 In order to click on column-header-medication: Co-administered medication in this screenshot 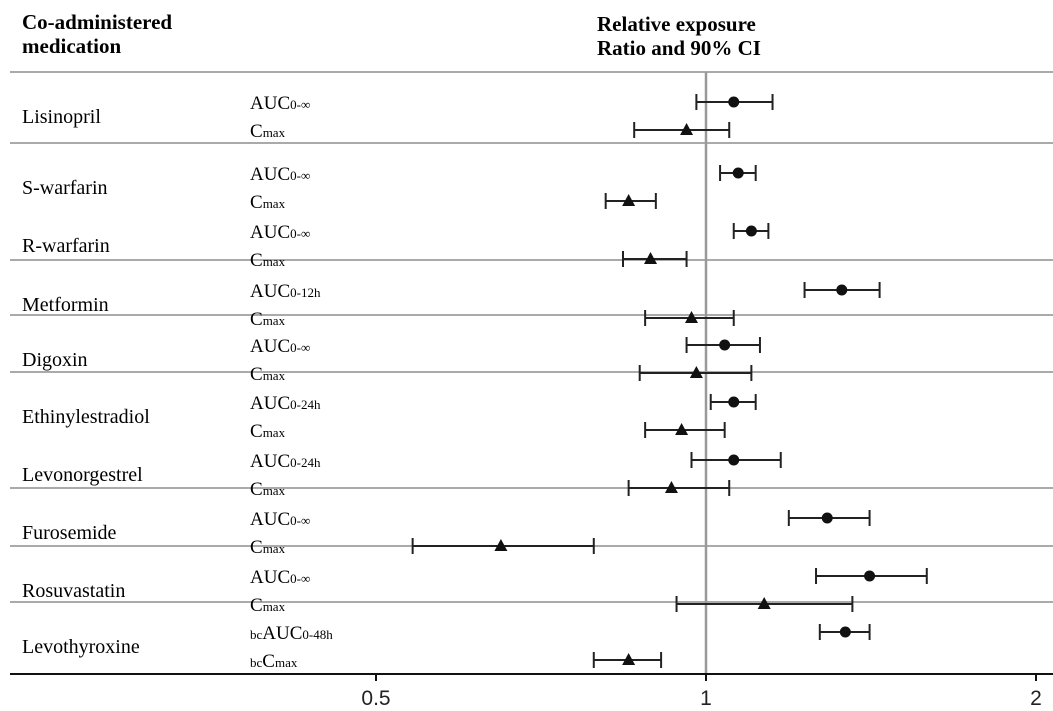, I will do `click(97, 34)`.